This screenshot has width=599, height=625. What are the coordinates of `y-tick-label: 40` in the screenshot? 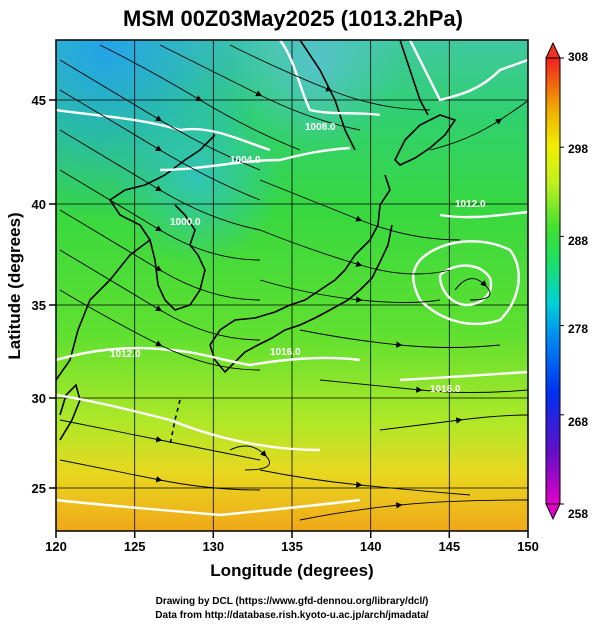 It's located at (39, 204).